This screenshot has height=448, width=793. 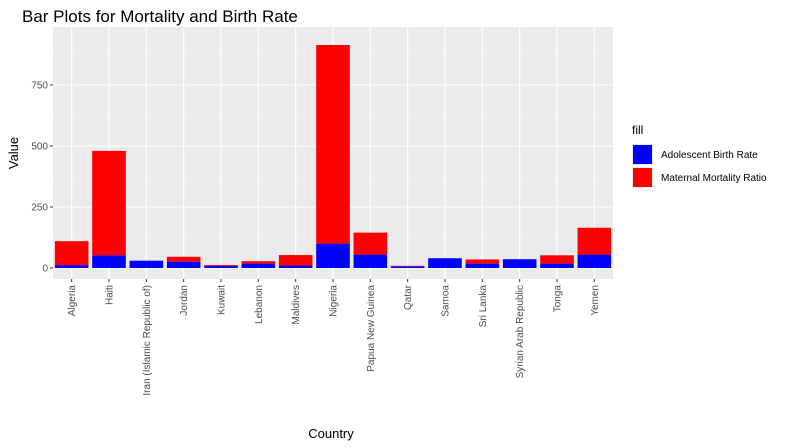 I want to click on x-tick-label: Jordan, so click(x=184, y=300).